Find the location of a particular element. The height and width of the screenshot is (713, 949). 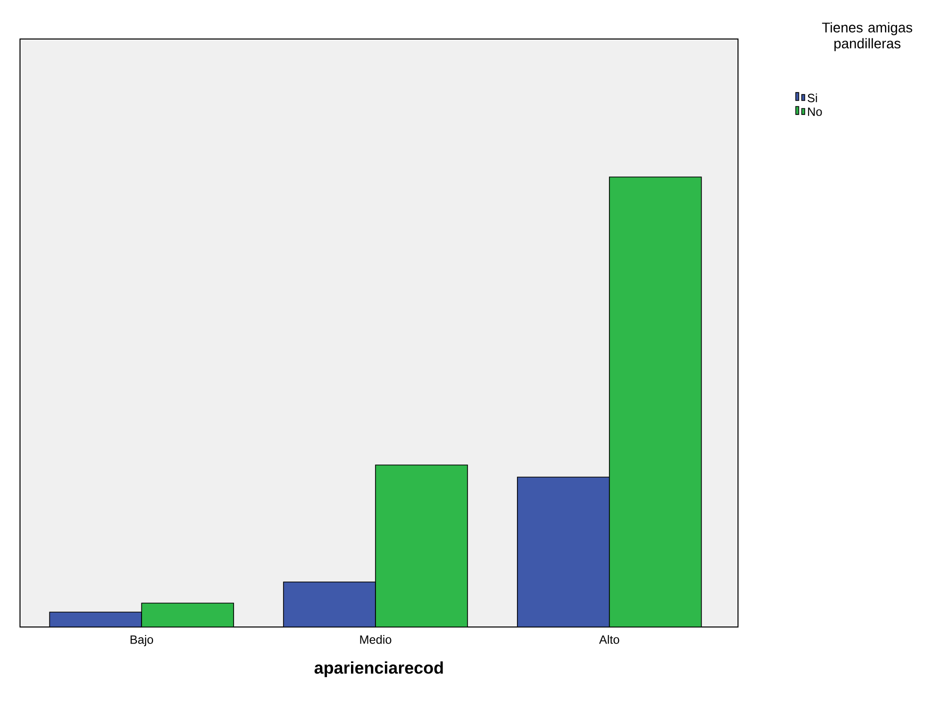

x-axis-title: aparienciarecod is located at coordinates (378, 669).